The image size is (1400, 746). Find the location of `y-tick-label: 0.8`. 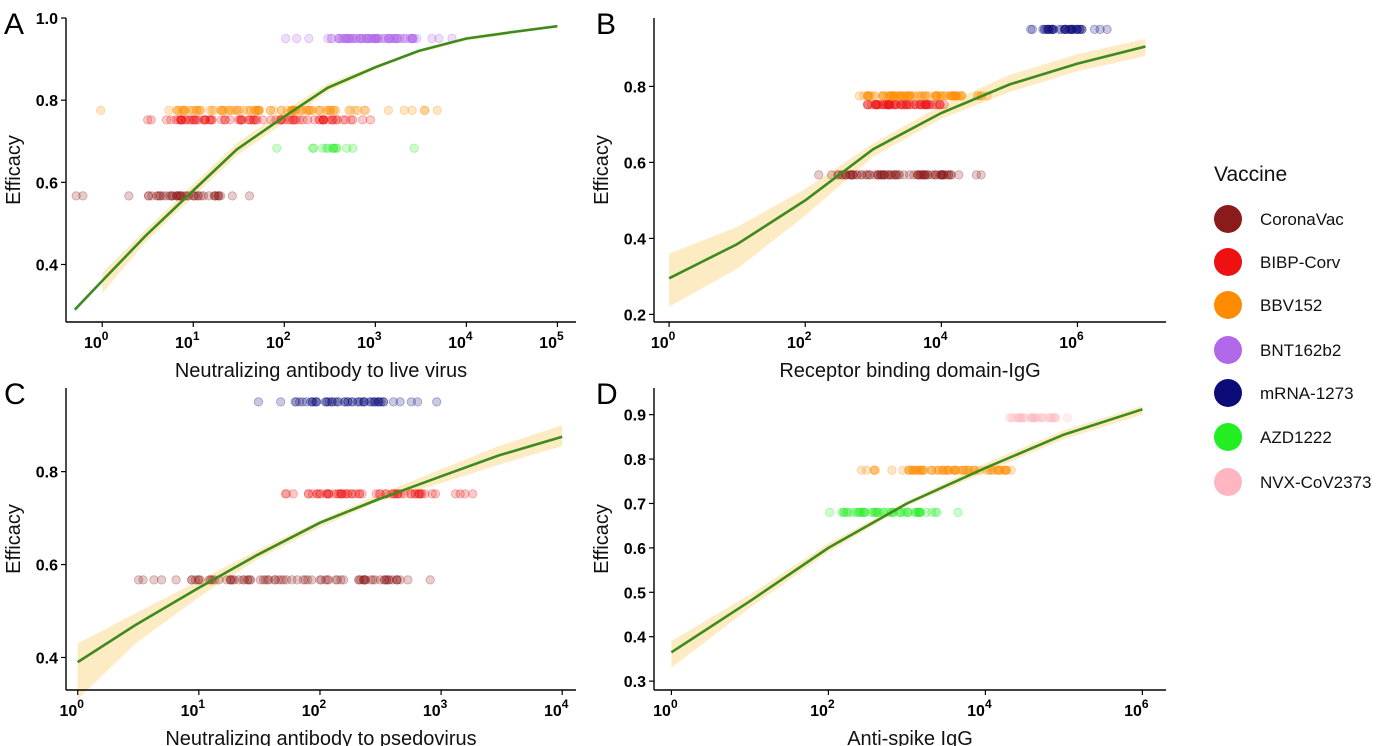

y-tick-label: 0.8 is located at coordinates (635, 87).